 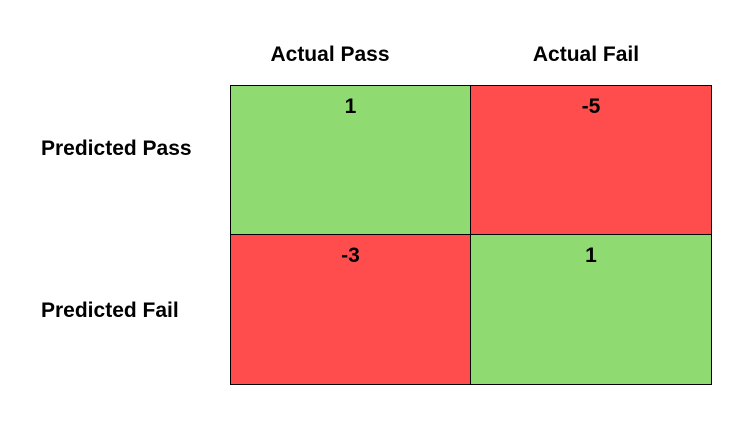 What do you see at coordinates (330, 54) in the screenshot?
I see `column-header-actual-pass: Actual Pass` at bounding box center [330, 54].